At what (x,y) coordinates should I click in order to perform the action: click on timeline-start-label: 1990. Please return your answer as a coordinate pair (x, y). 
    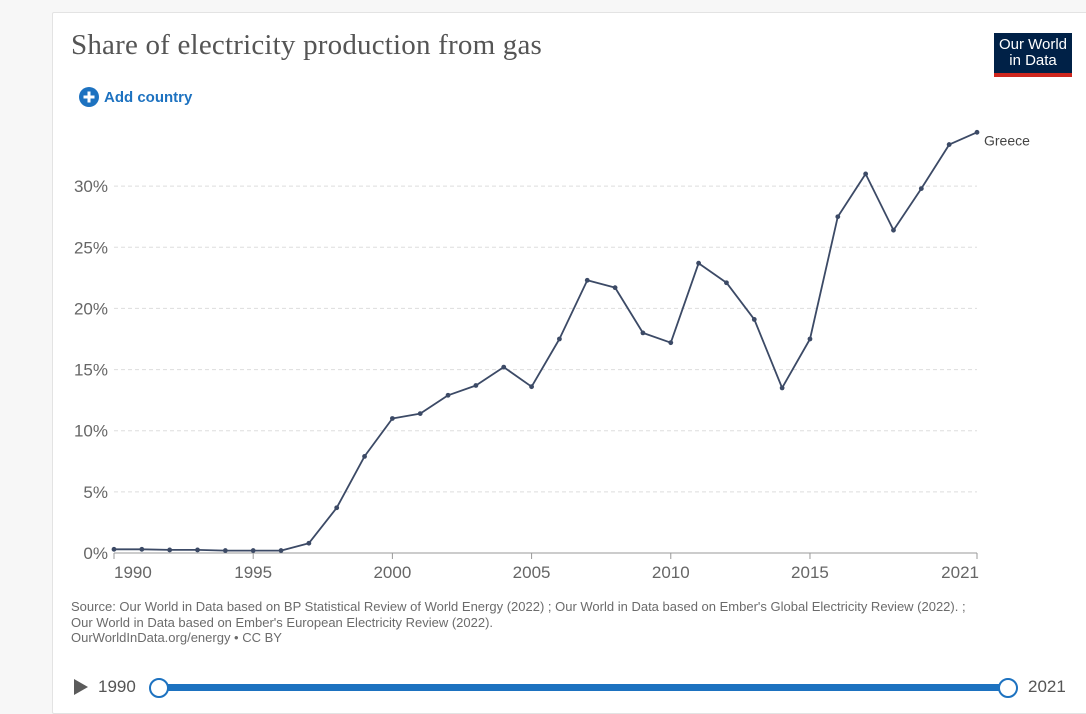
    Looking at the image, I should click on (117, 686).